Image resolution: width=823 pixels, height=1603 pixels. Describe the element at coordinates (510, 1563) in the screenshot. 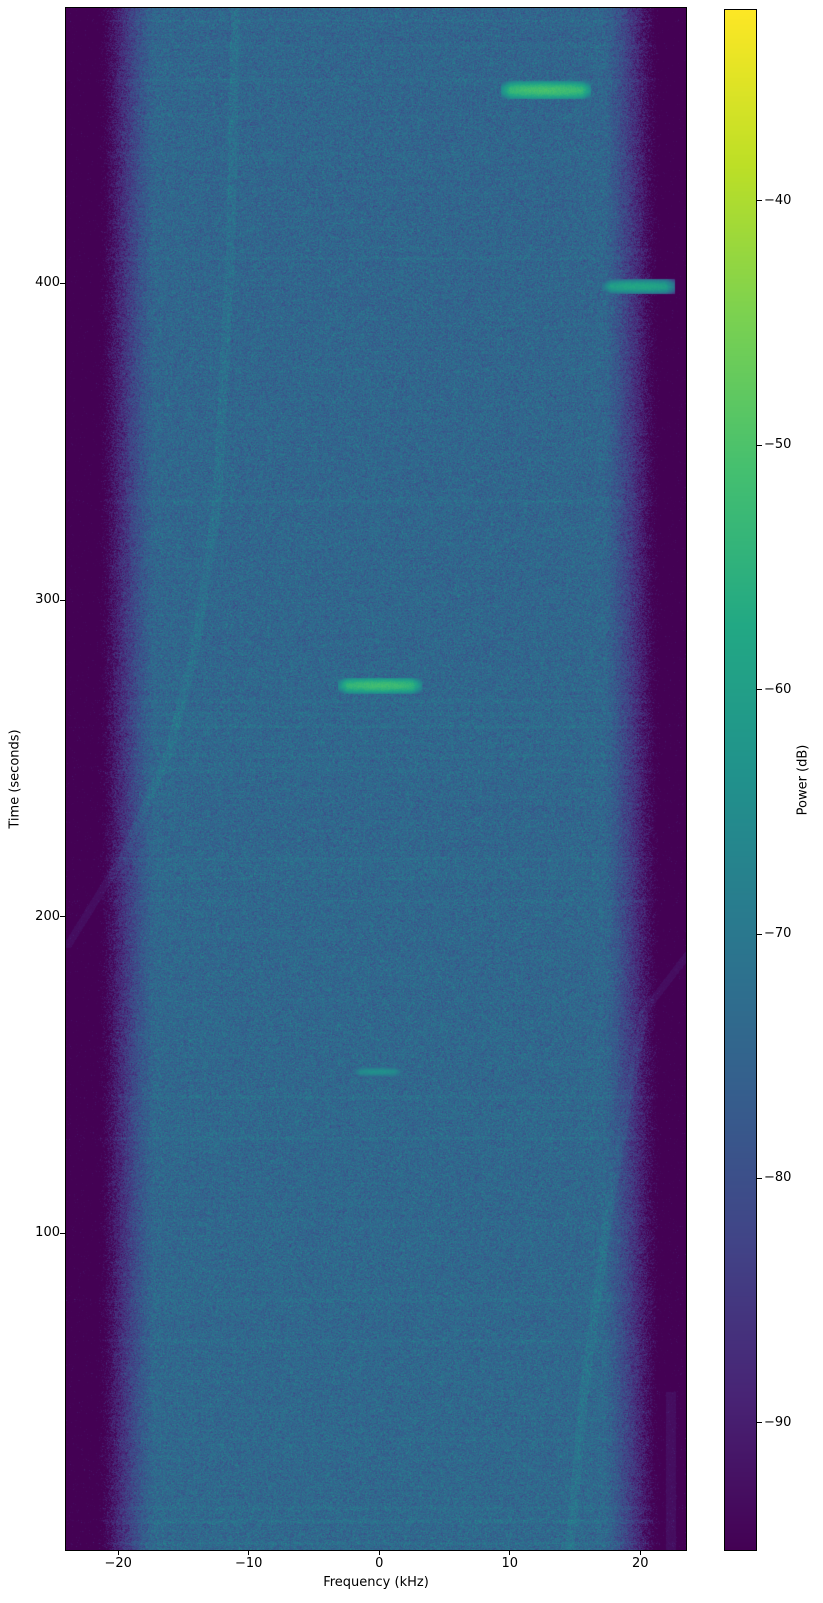

I see `x-tick-label: 10` at that location.